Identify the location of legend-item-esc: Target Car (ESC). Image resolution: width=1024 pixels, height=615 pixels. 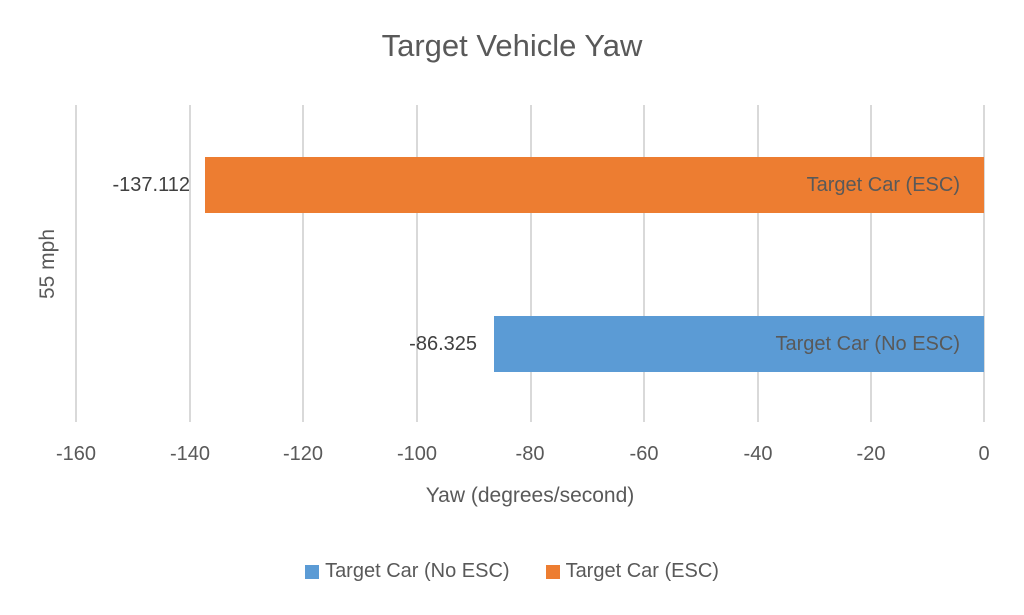
(632, 571).